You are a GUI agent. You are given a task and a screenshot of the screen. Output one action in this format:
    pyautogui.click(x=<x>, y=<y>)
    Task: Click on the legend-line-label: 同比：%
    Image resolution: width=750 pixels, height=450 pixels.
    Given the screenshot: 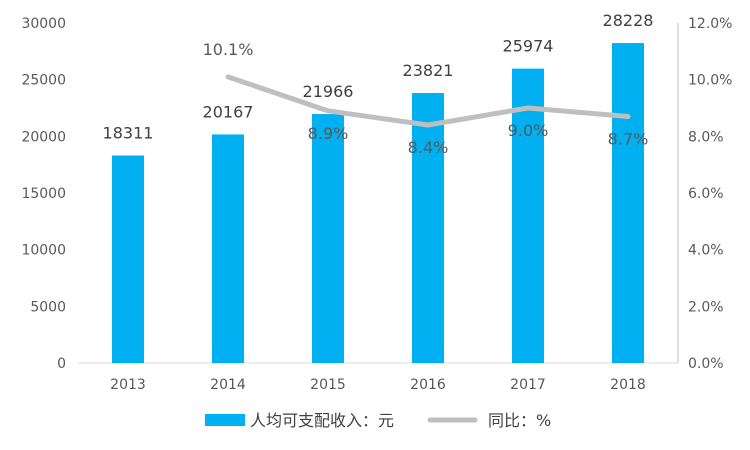 What is the action you would take?
    pyautogui.click(x=519, y=420)
    